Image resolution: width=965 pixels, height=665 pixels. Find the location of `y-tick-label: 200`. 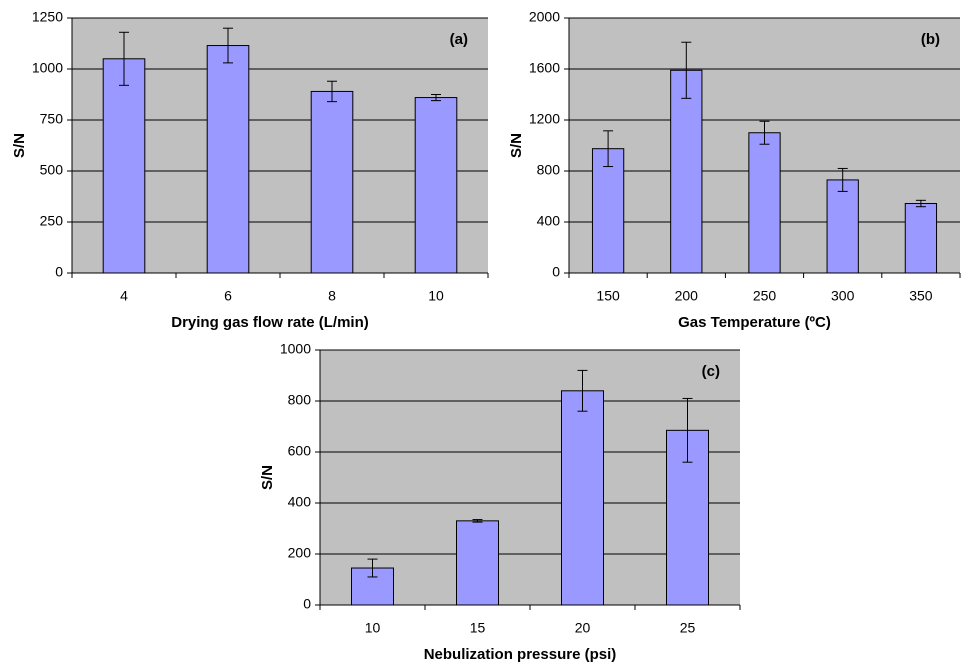

y-tick-label: 200 is located at coordinates (300, 553).